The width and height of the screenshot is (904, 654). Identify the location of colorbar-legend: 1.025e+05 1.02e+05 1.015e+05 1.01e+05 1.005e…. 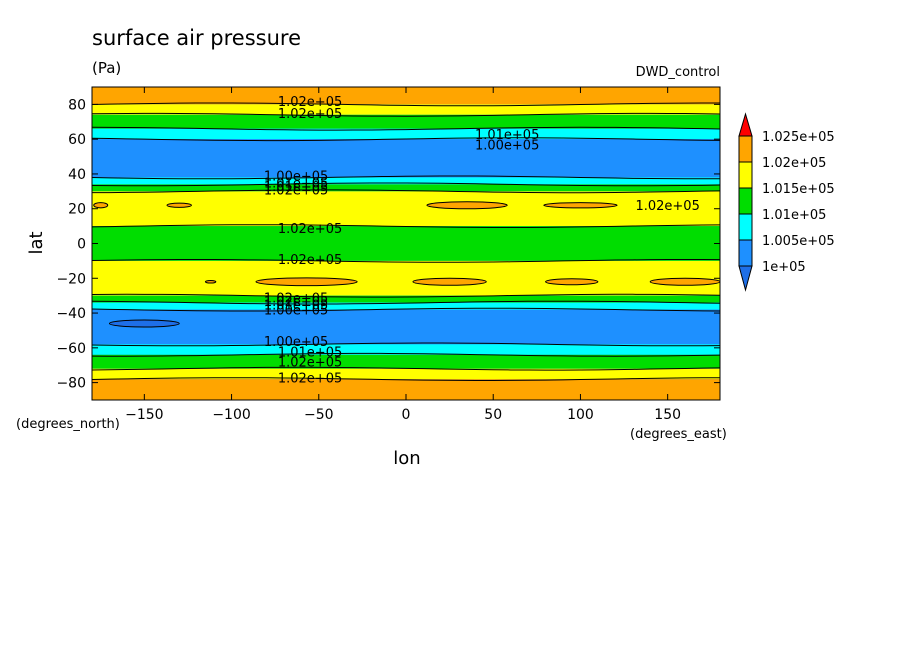
(786, 202).